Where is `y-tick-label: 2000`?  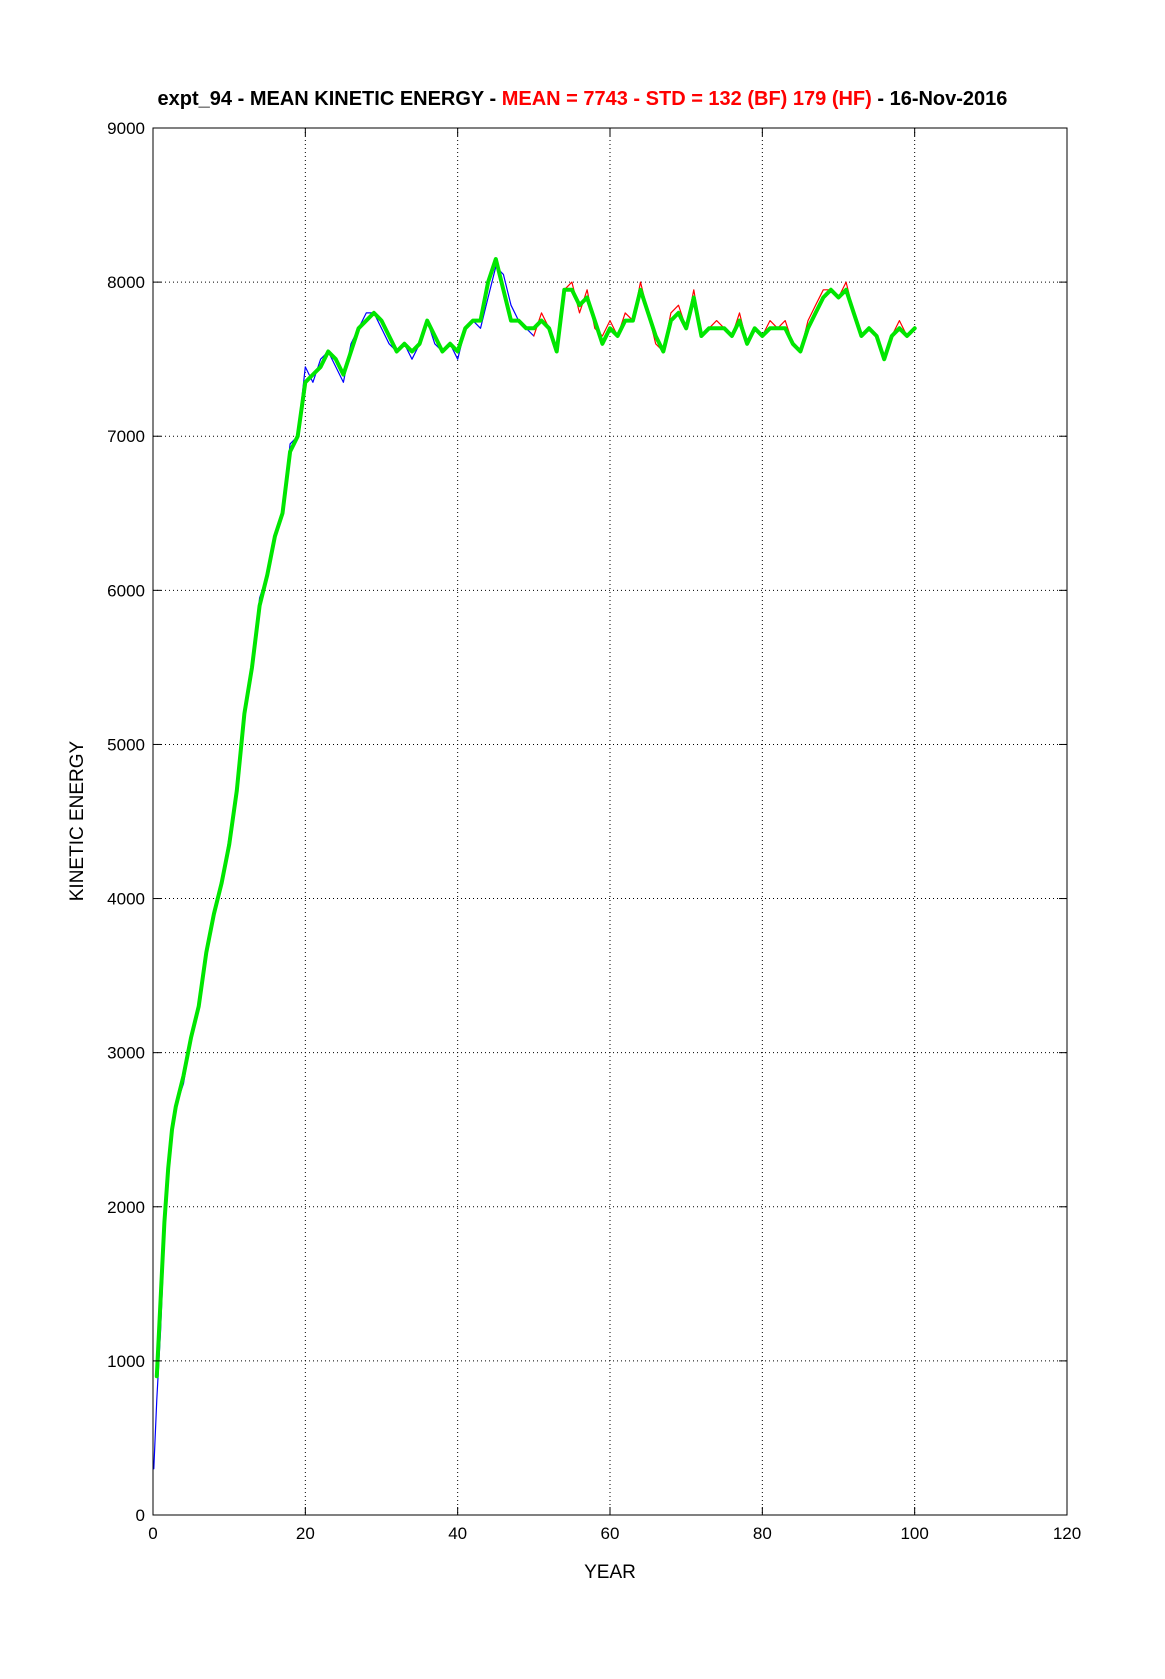
y-tick-label: 2000 is located at coordinates (126, 1207).